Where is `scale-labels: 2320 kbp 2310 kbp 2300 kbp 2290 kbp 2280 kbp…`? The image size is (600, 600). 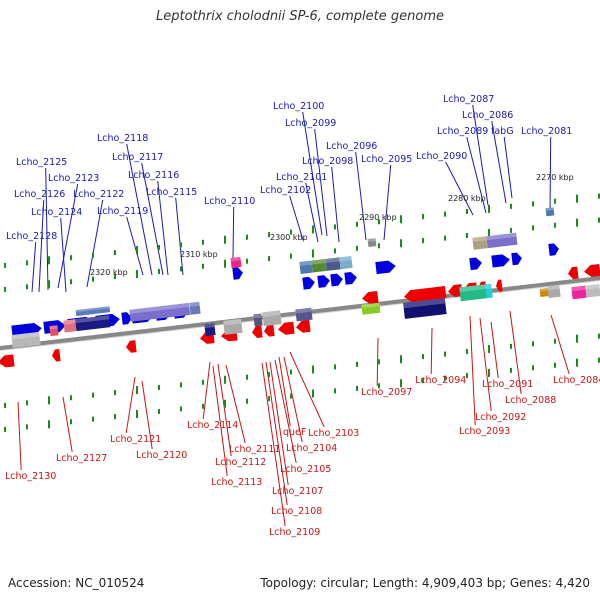 scale-labels: 2320 kbp 2310 kbp 2300 kbp 2290 kbp 2280 kbp… is located at coordinates (332, 225).